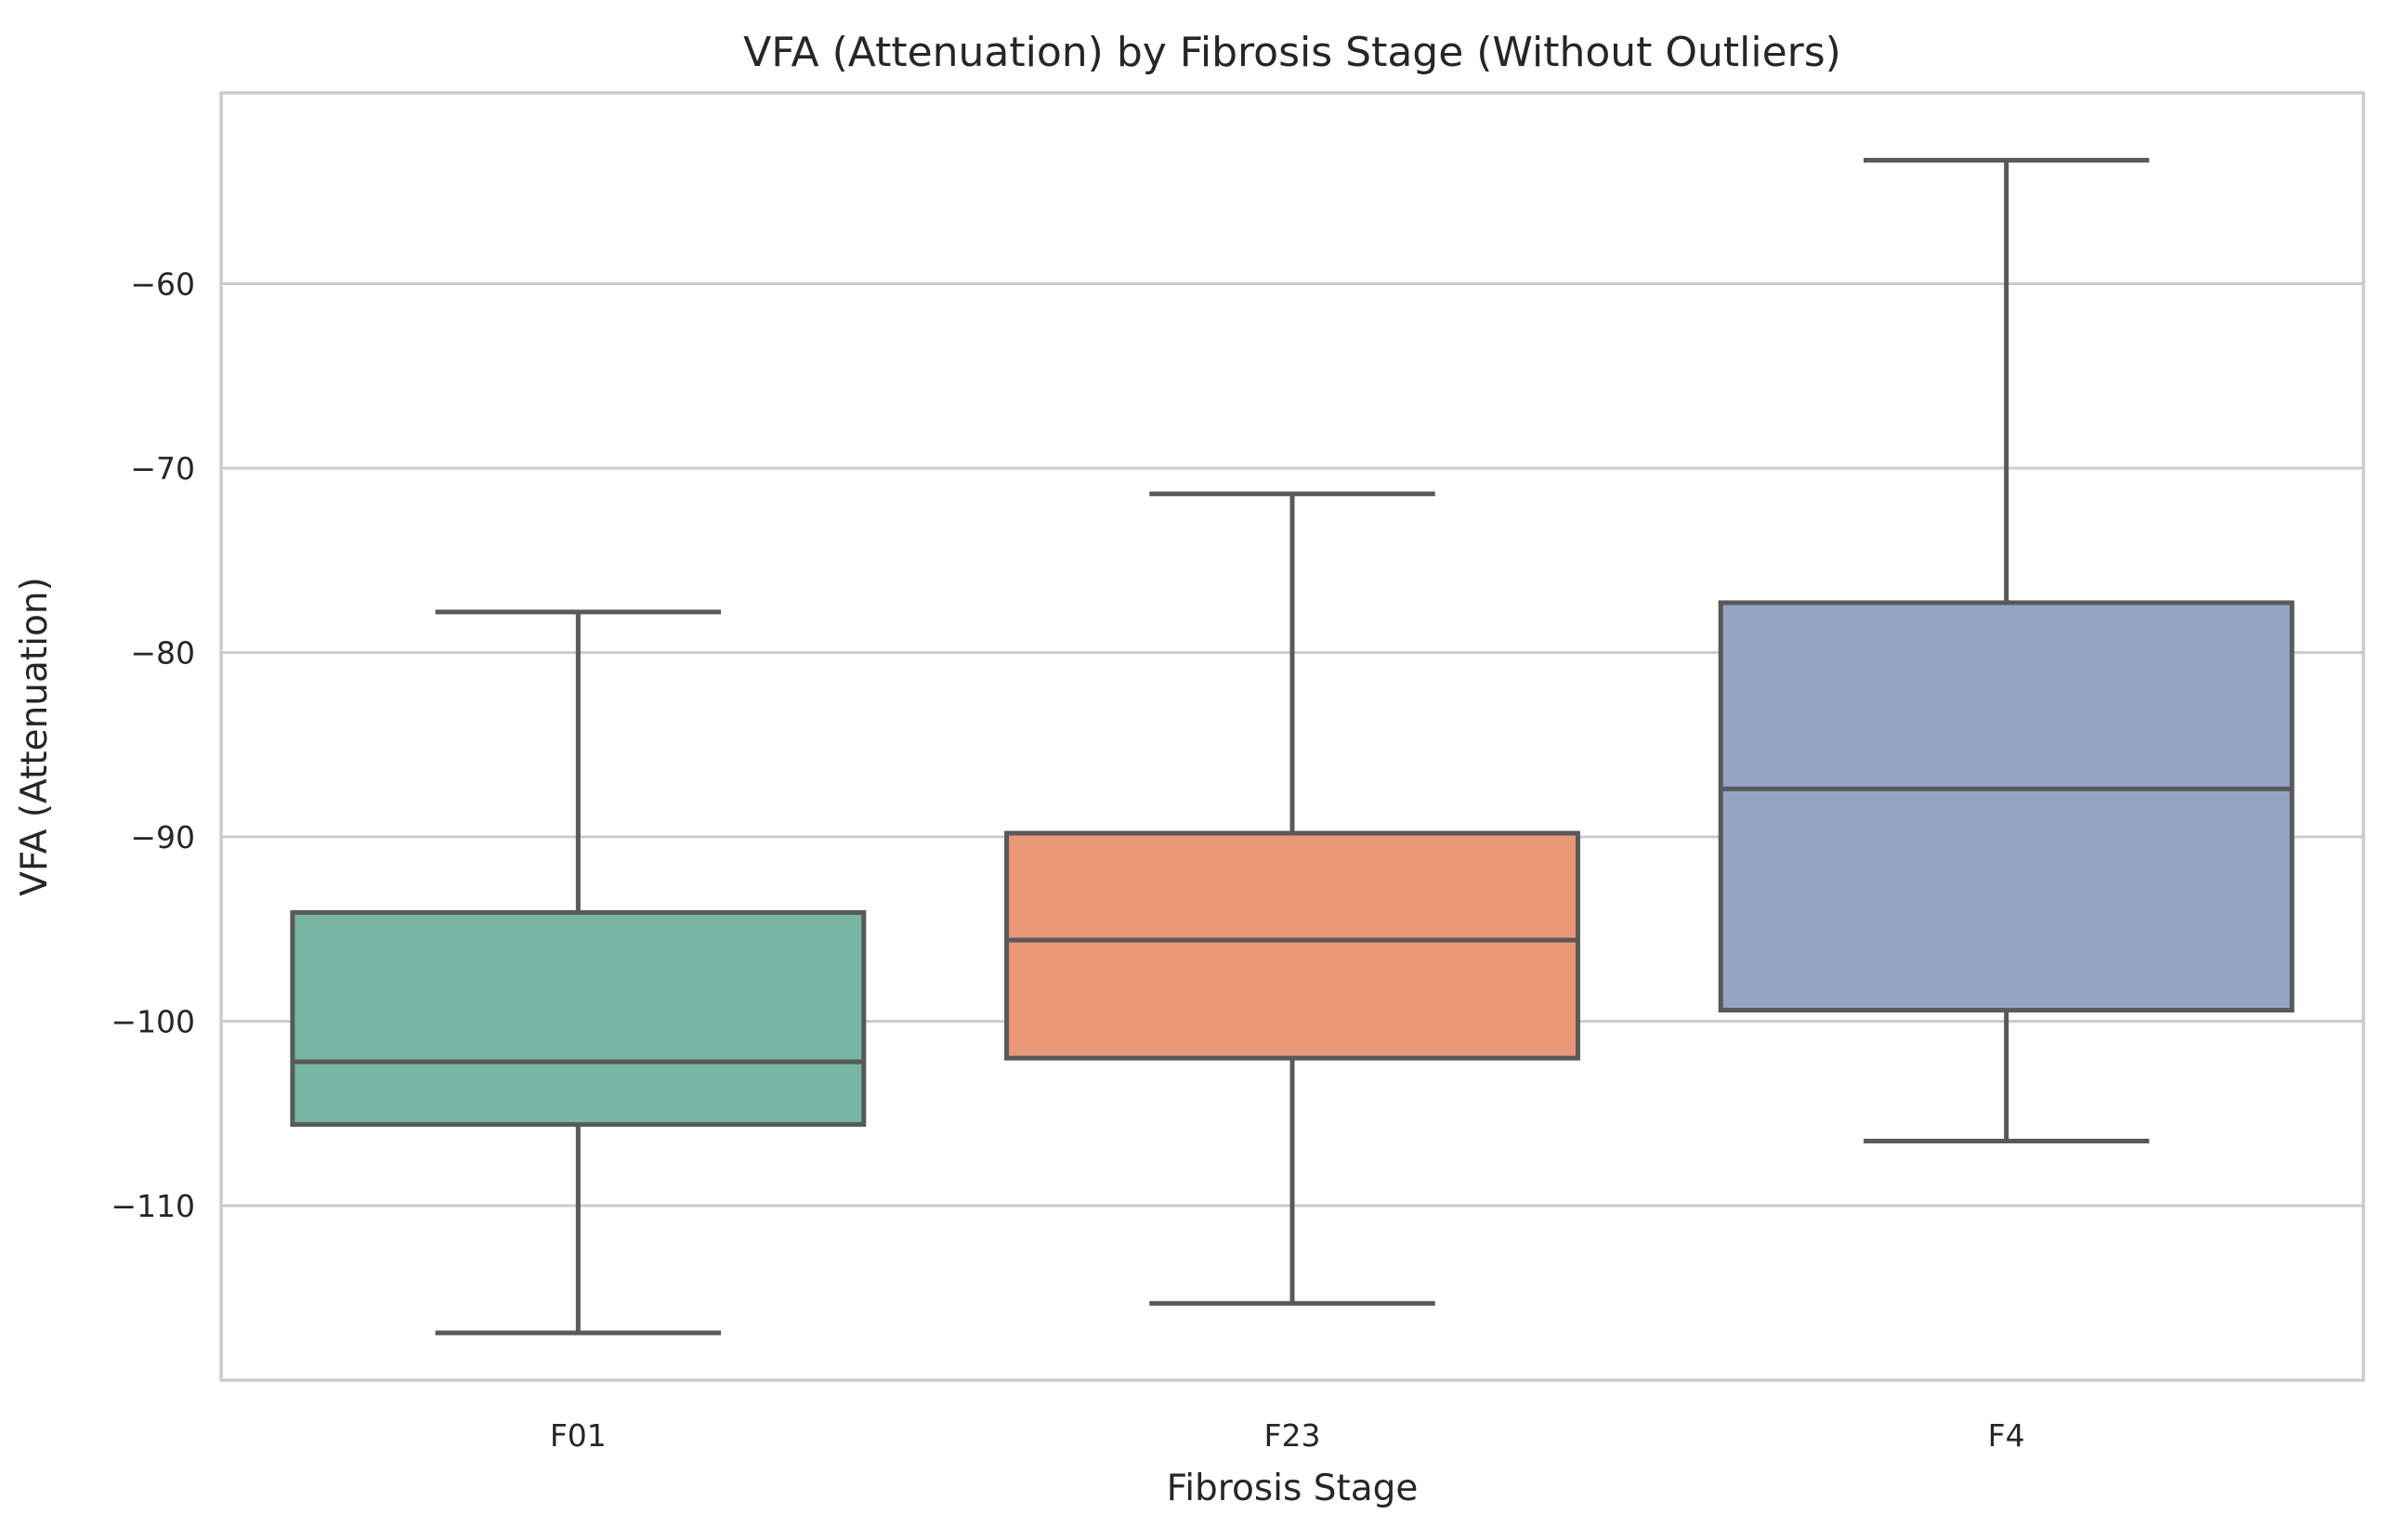 This screenshot has width=2408, height=1540. I want to click on x-tick-label: F23, so click(1292, 1435).